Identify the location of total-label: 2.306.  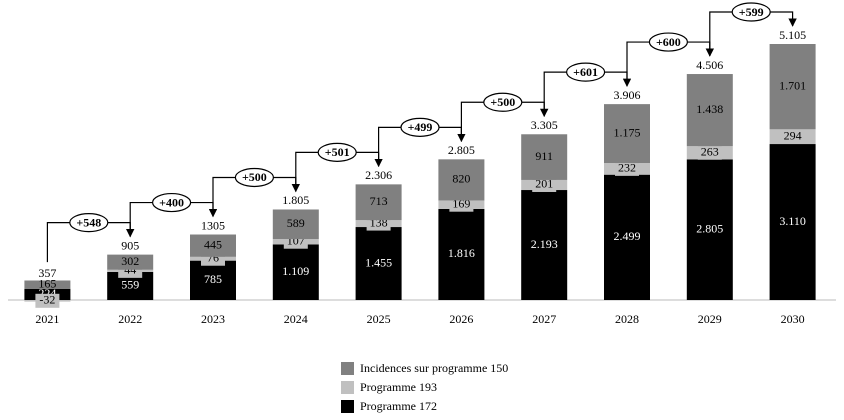
(378, 175).